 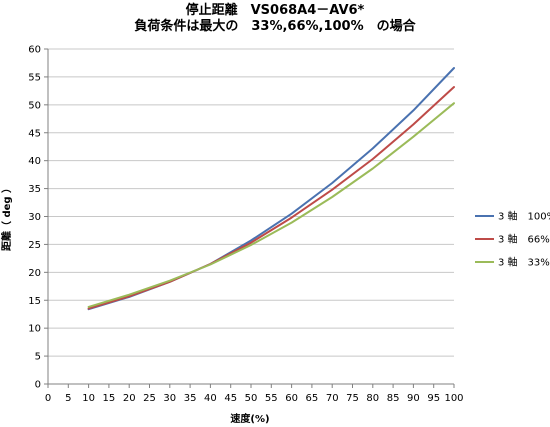 What do you see at coordinates (453, 398) in the screenshot?
I see `x-tick-label: 100` at bounding box center [453, 398].